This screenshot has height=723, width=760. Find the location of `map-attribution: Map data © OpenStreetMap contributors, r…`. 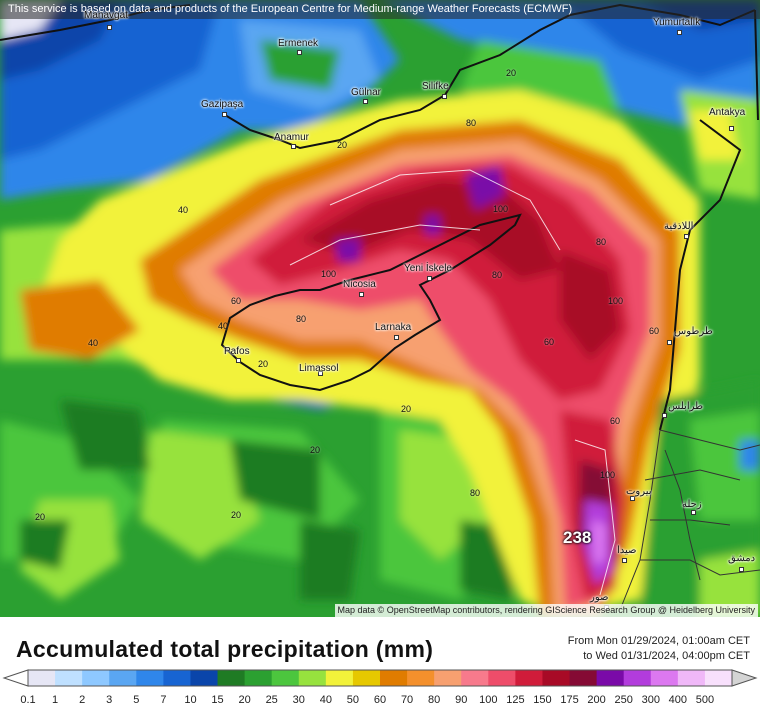

map-attribution: Map data © OpenStreetMap contributors, r… is located at coordinates (546, 610).